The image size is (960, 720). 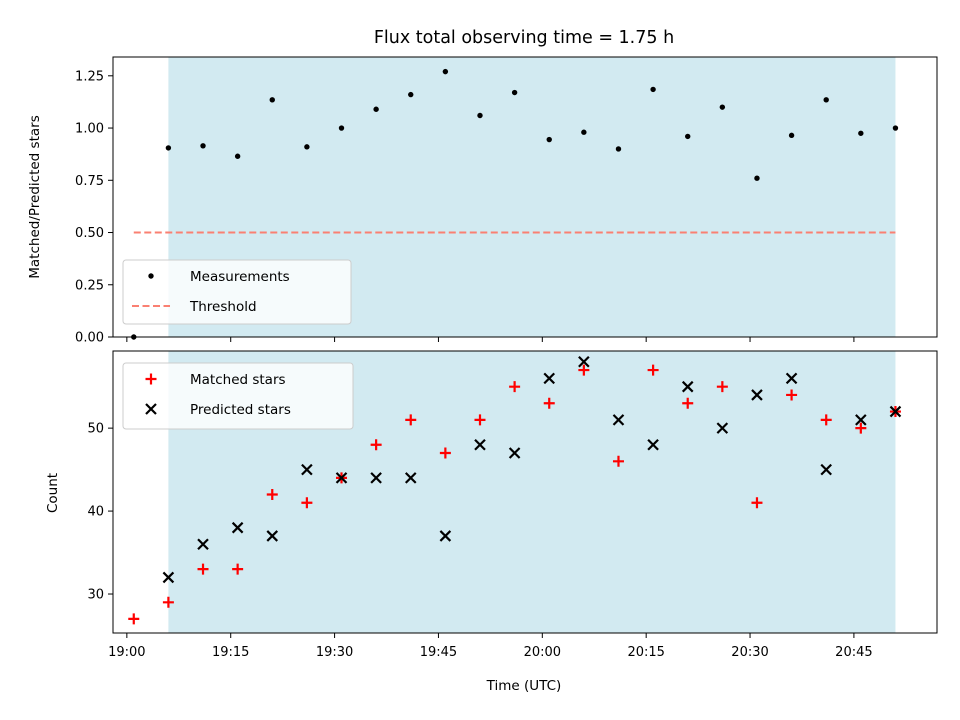 What do you see at coordinates (151, 276) in the screenshot?
I see `top-legend-marker` at bounding box center [151, 276].